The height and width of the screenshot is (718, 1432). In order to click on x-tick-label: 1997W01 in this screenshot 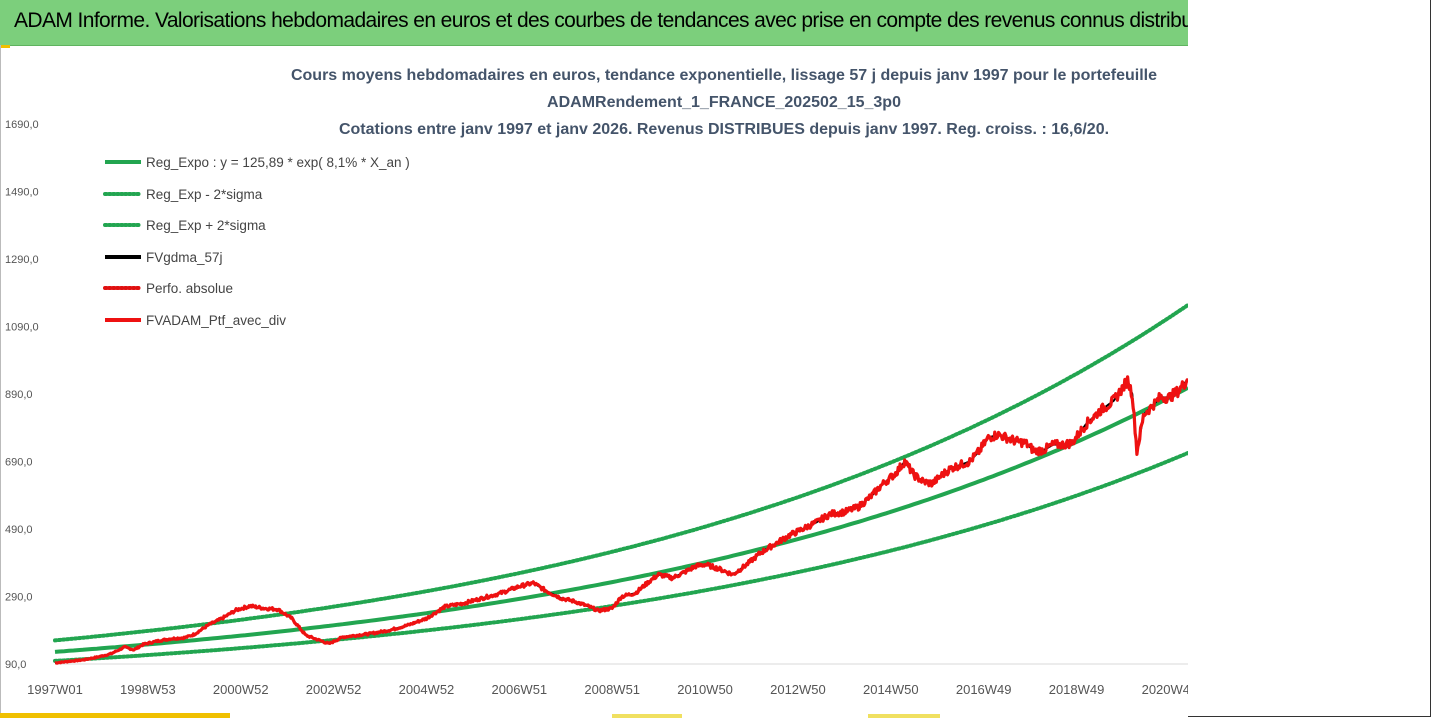, I will do `click(55, 689)`.